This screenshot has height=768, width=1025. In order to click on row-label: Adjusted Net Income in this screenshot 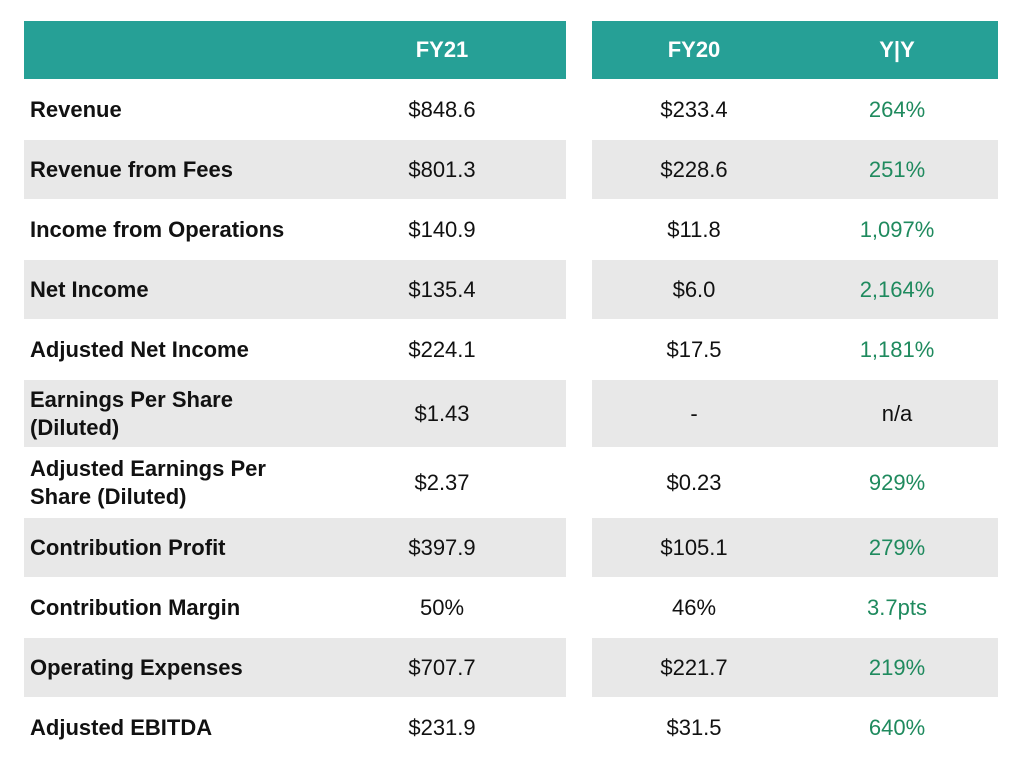, I will do `click(139, 349)`.